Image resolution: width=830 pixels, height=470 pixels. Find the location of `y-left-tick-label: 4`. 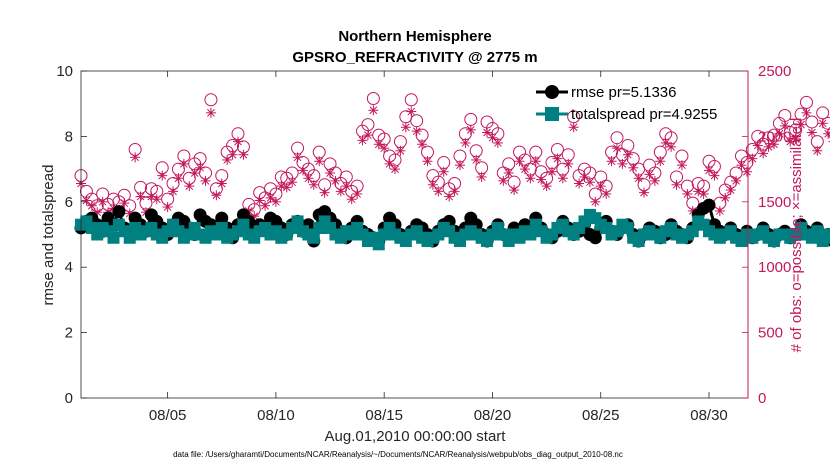

y-left-tick-label: 4 is located at coordinates (69, 267).